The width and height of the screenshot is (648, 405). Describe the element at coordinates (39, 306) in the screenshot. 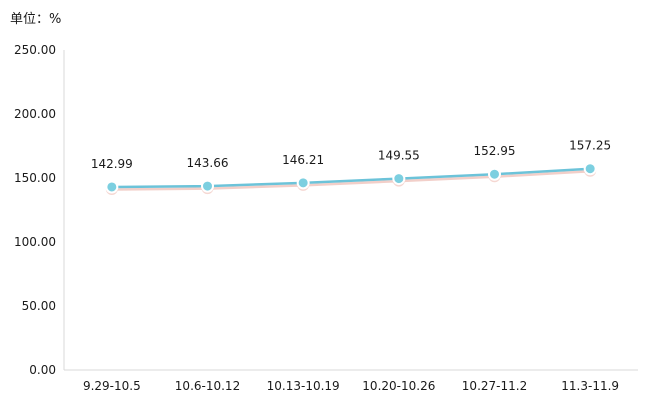

I see `y-tick-label: 50.00` at that location.